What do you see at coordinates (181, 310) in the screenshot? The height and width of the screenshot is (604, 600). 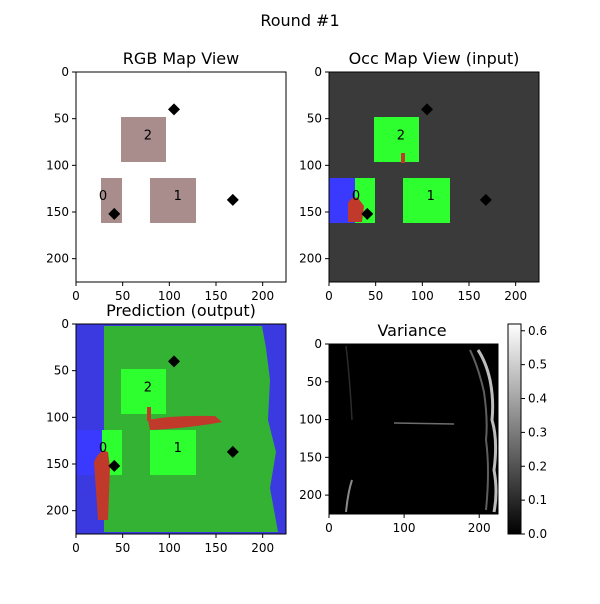 I see `panel-title: Prediction (output)` at bounding box center [181, 310].